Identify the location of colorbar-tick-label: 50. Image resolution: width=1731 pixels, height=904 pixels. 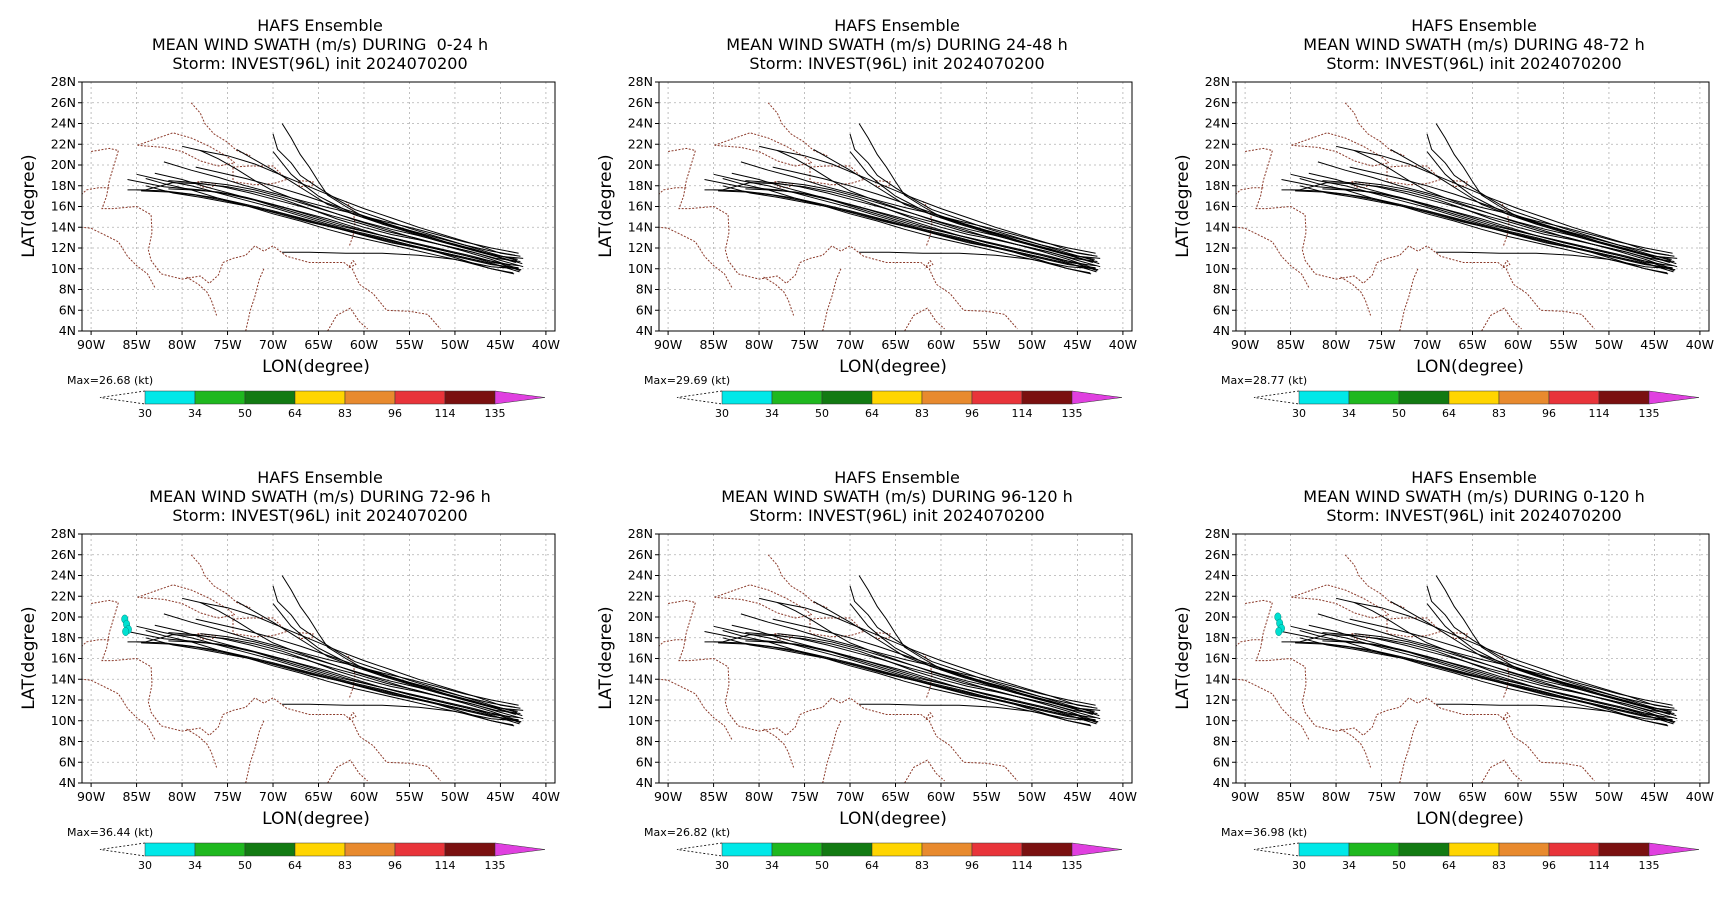
(245, 865).